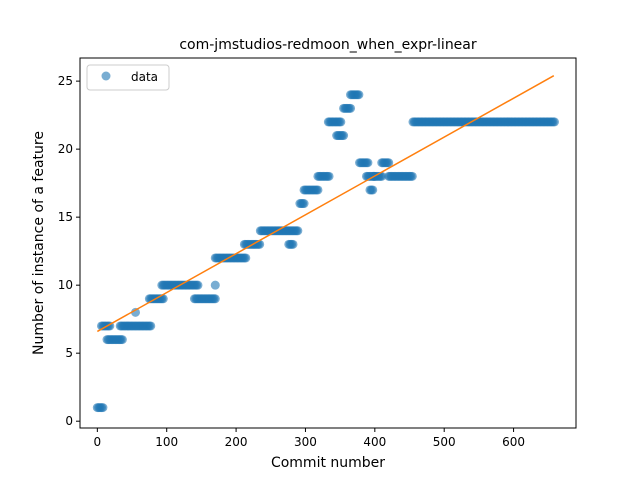  I want to click on x-tick-label: 100, so click(166, 442).